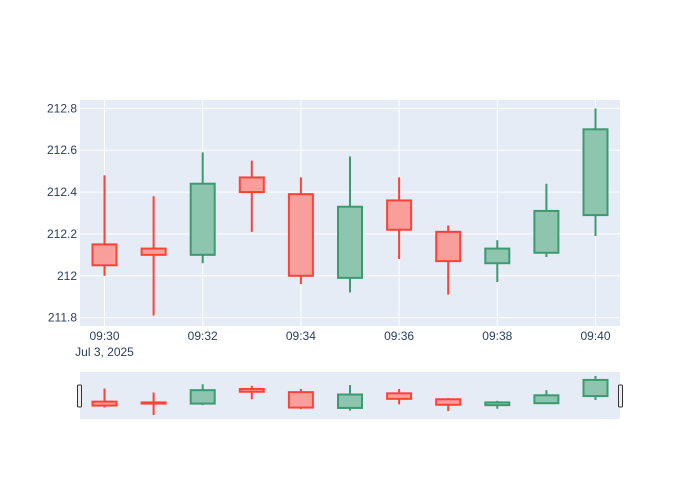  Describe the element at coordinates (67, 276) in the screenshot. I see `y-tick-label: 212` at that location.